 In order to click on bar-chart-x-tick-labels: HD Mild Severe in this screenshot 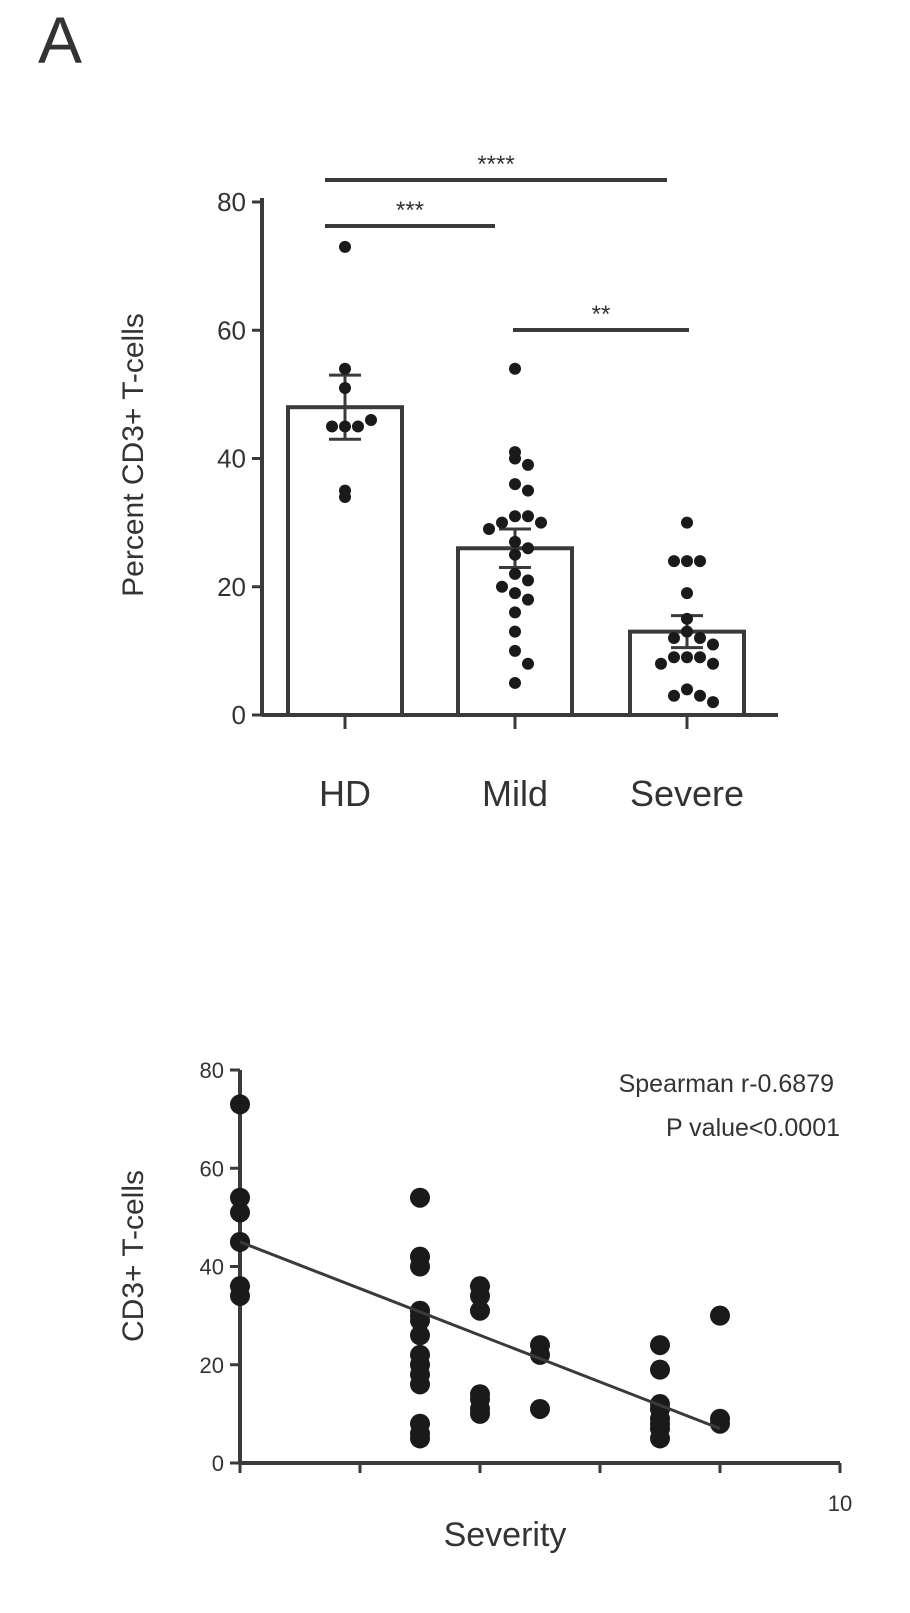, I will do `click(531, 793)`.